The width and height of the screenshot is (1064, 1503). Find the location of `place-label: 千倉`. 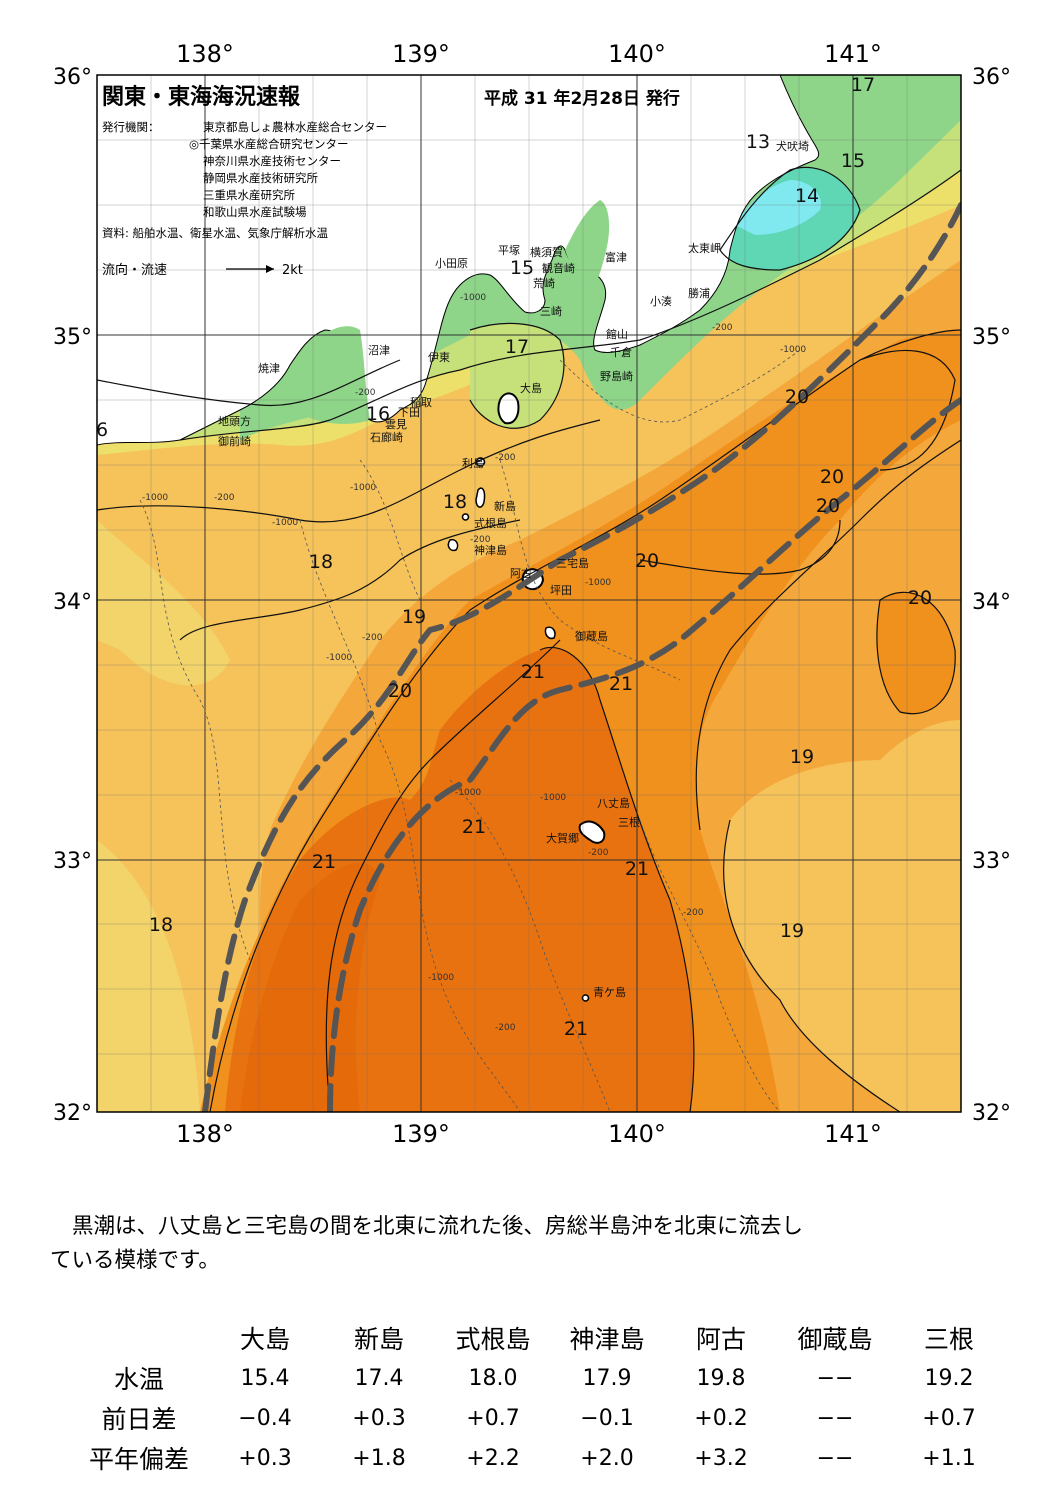

place-label: 千倉 is located at coordinates (621, 352).